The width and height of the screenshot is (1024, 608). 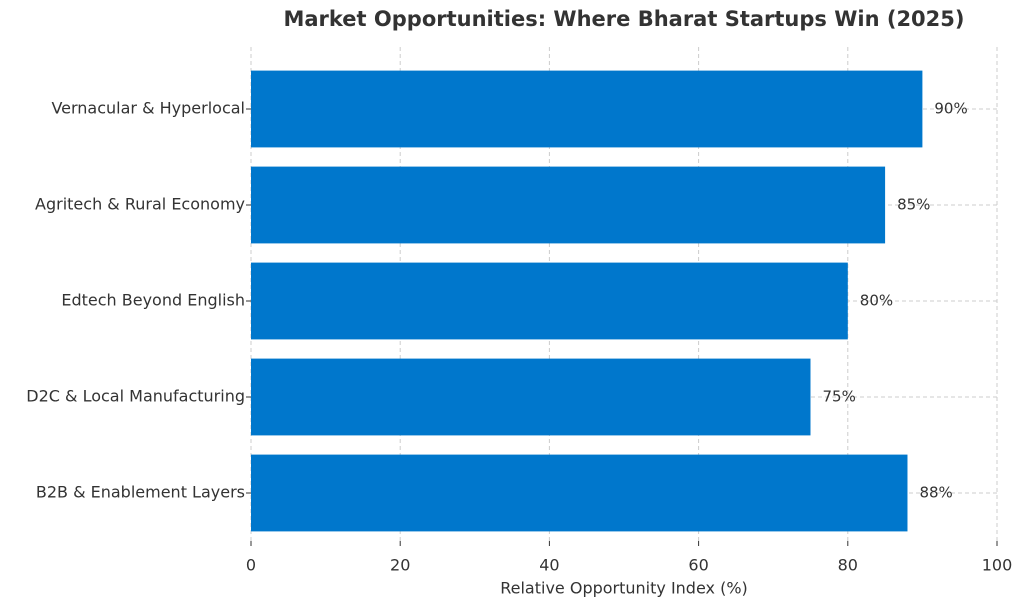 What do you see at coordinates (997, 565) in the screenshot?
I see `x-tick-label: 100` at bounding box center [997, 565].